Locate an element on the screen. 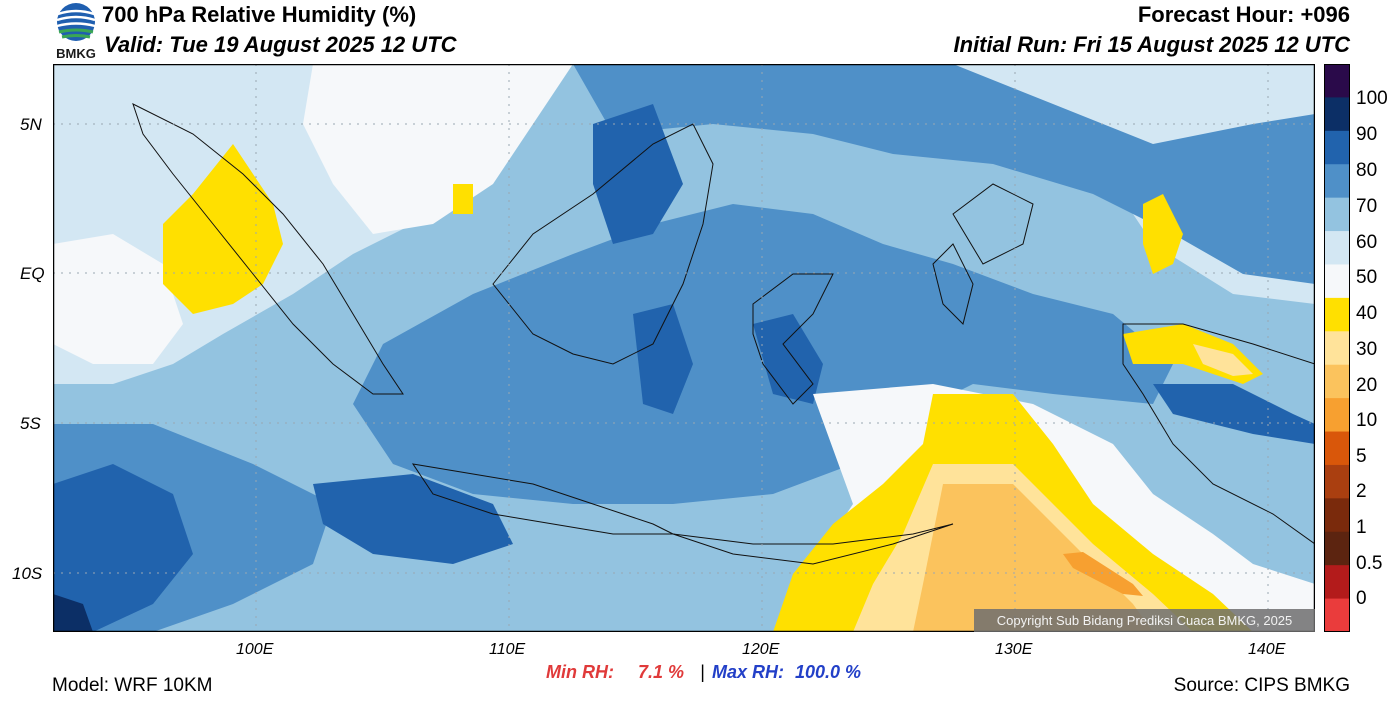 The height and width of the screenshot is (709, 1400). lat-label-10s: 10S is located at coordinates (27, 573).